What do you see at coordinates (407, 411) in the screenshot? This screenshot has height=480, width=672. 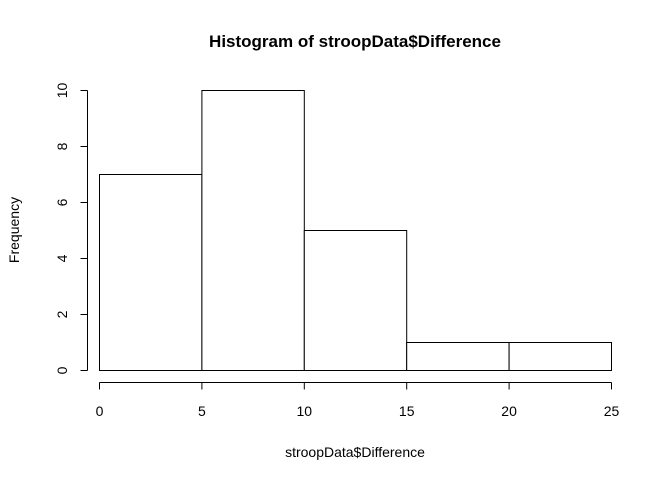 I see `x-tick-label-3: 15` at bounding box center [407, 411].